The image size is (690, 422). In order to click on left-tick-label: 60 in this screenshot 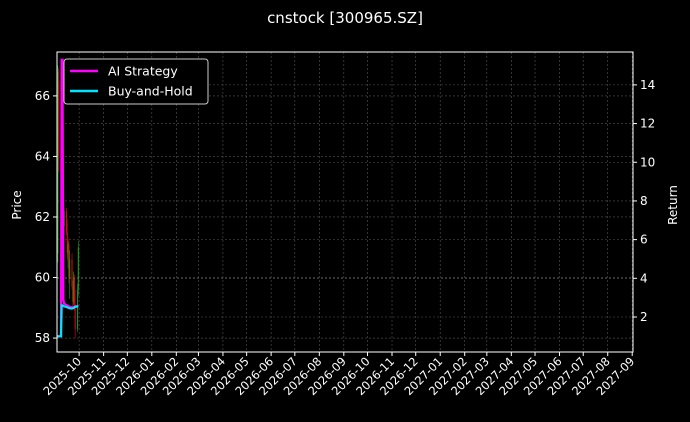, I will do `click(42, 278)`.